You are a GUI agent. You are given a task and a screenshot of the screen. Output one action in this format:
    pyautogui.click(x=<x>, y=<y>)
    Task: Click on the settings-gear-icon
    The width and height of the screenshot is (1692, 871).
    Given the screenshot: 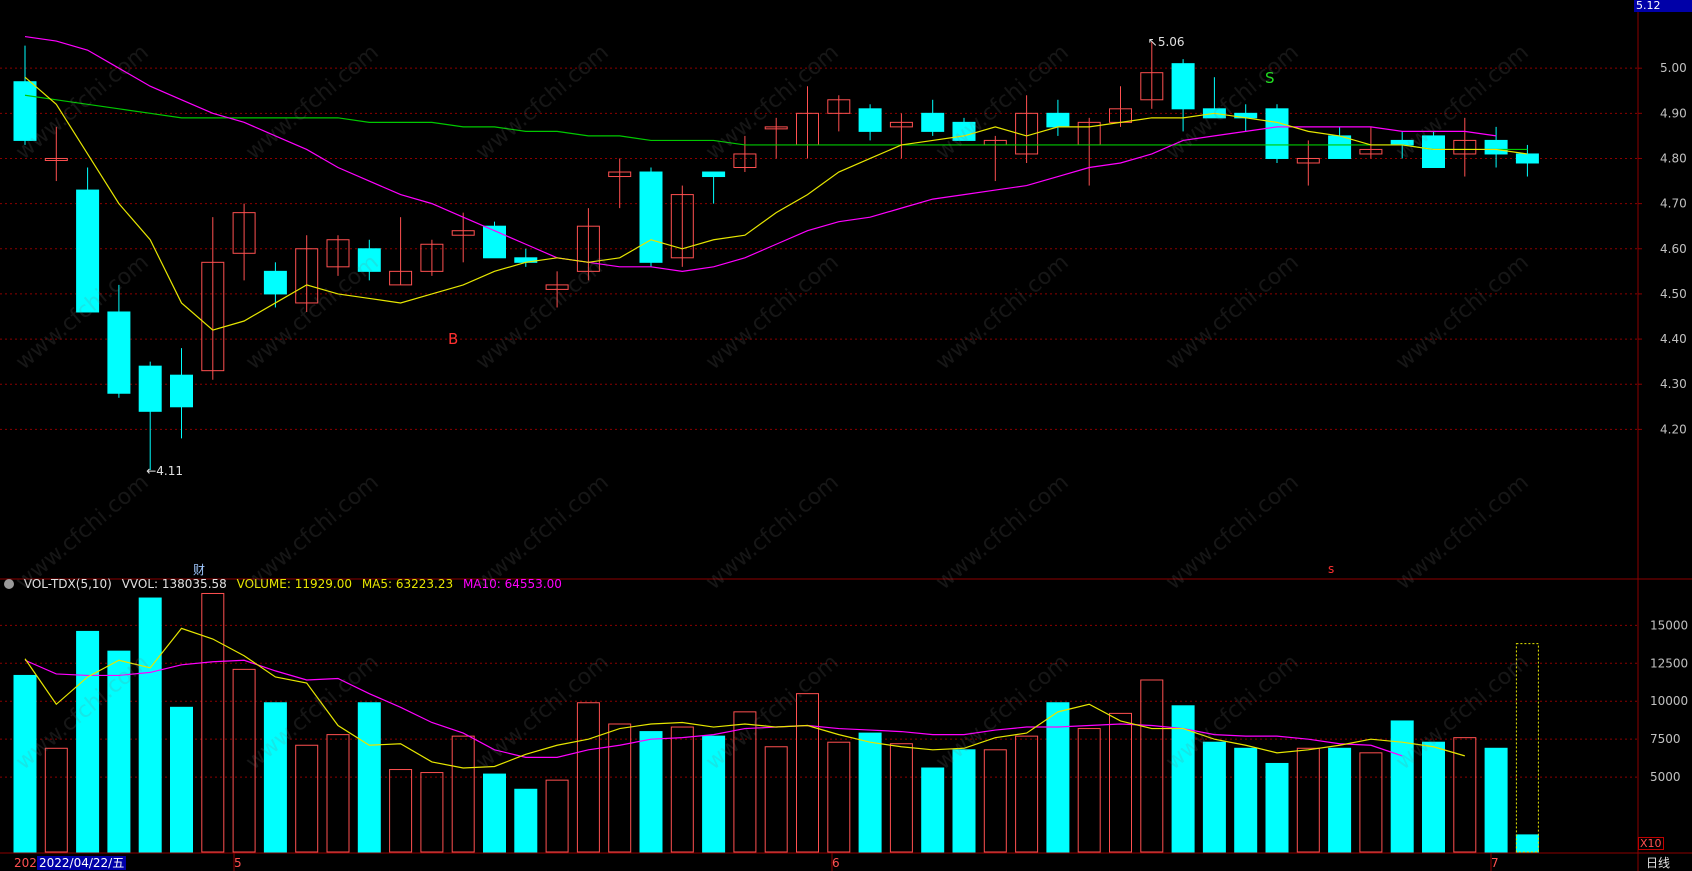 What is the action you would take?
    pyautogui.click(x=9, y=584)
    